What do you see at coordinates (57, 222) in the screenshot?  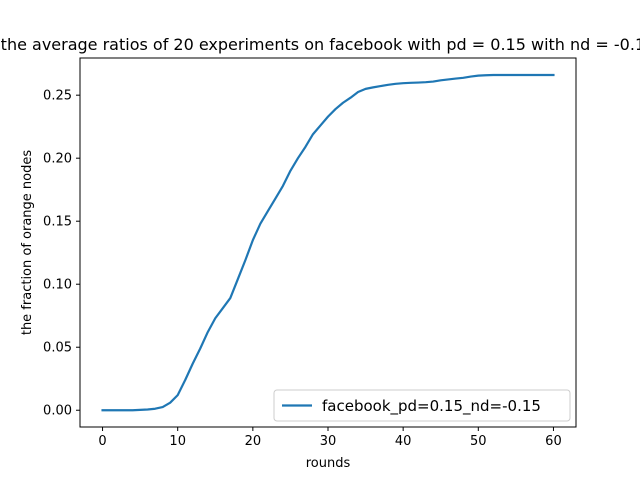 I see `y-tick-label: 0.15` at bounding box center [57, 222].